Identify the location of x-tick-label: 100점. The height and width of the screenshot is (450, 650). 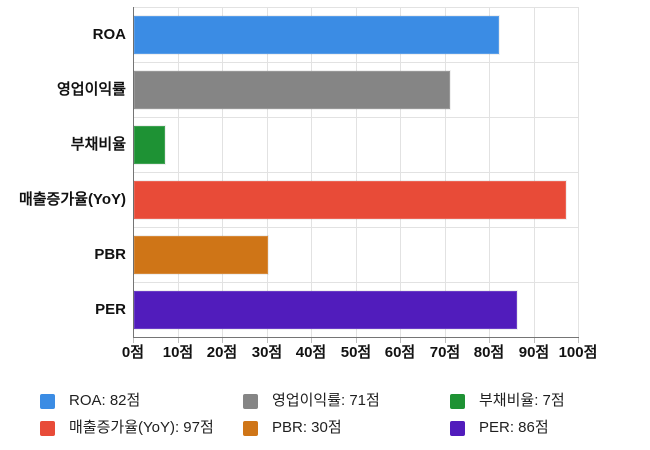
(578, 352).